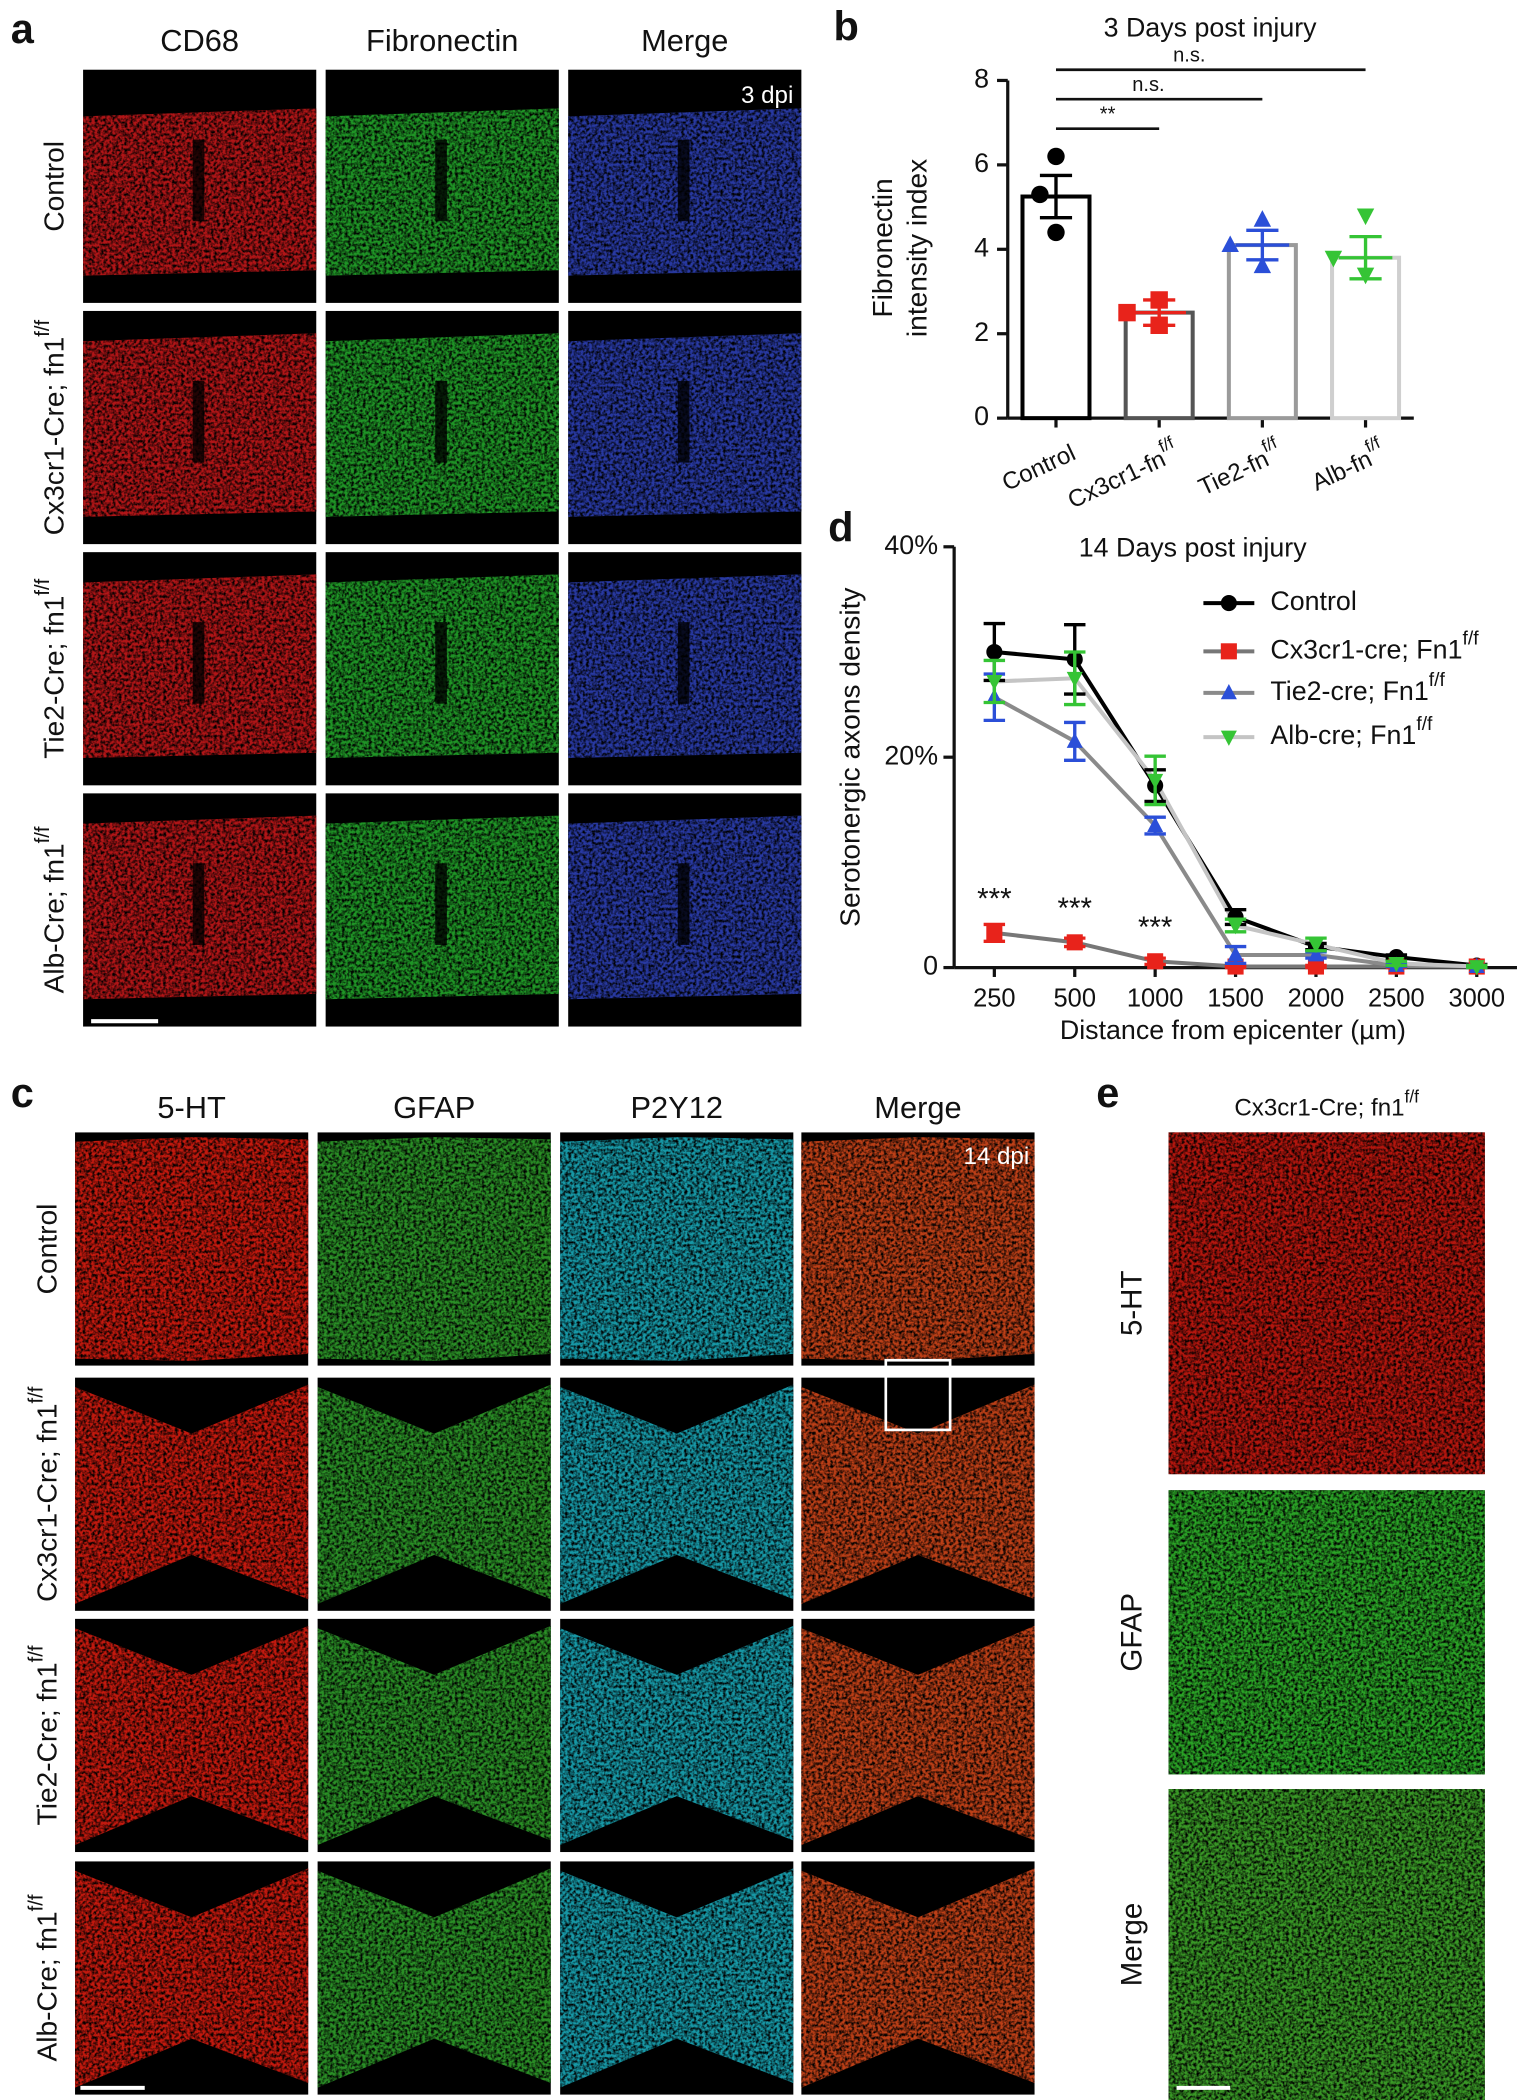  What do you see at coordinates (1396, 998) in the screenshot?
I see `x-tick-label: 2500` at bounding box center [1396, 998].